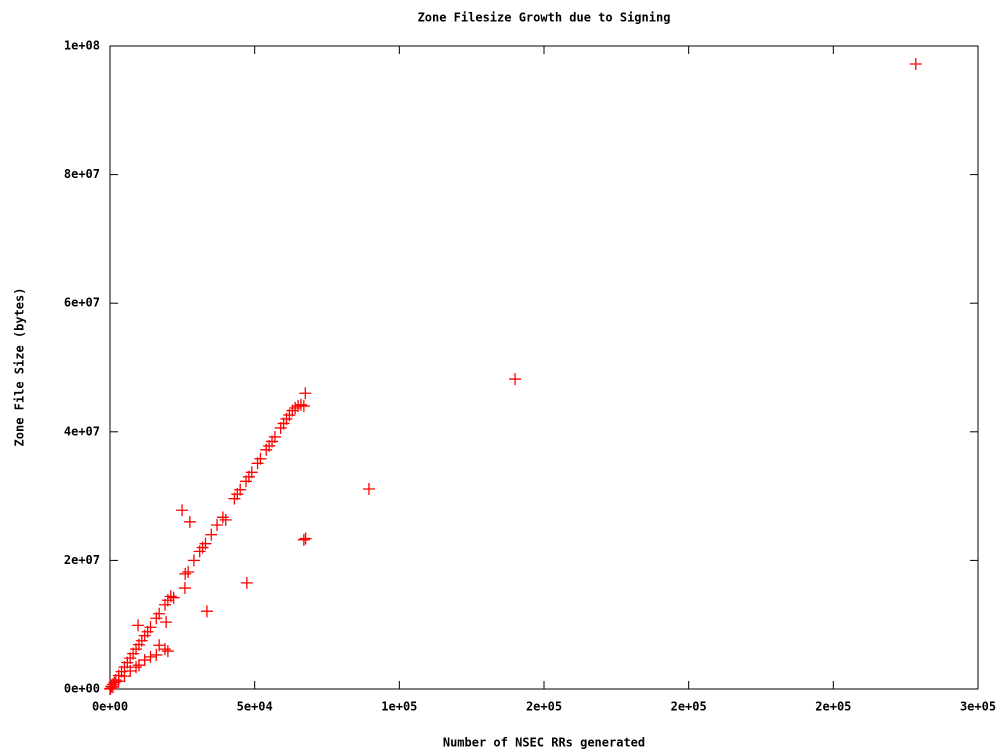 The image size is (1007, 751). What do you see at coordinates (82, 689) in the screenshot?
I see `y-tick-label: 0e+00` at bounding box center [82, 689].